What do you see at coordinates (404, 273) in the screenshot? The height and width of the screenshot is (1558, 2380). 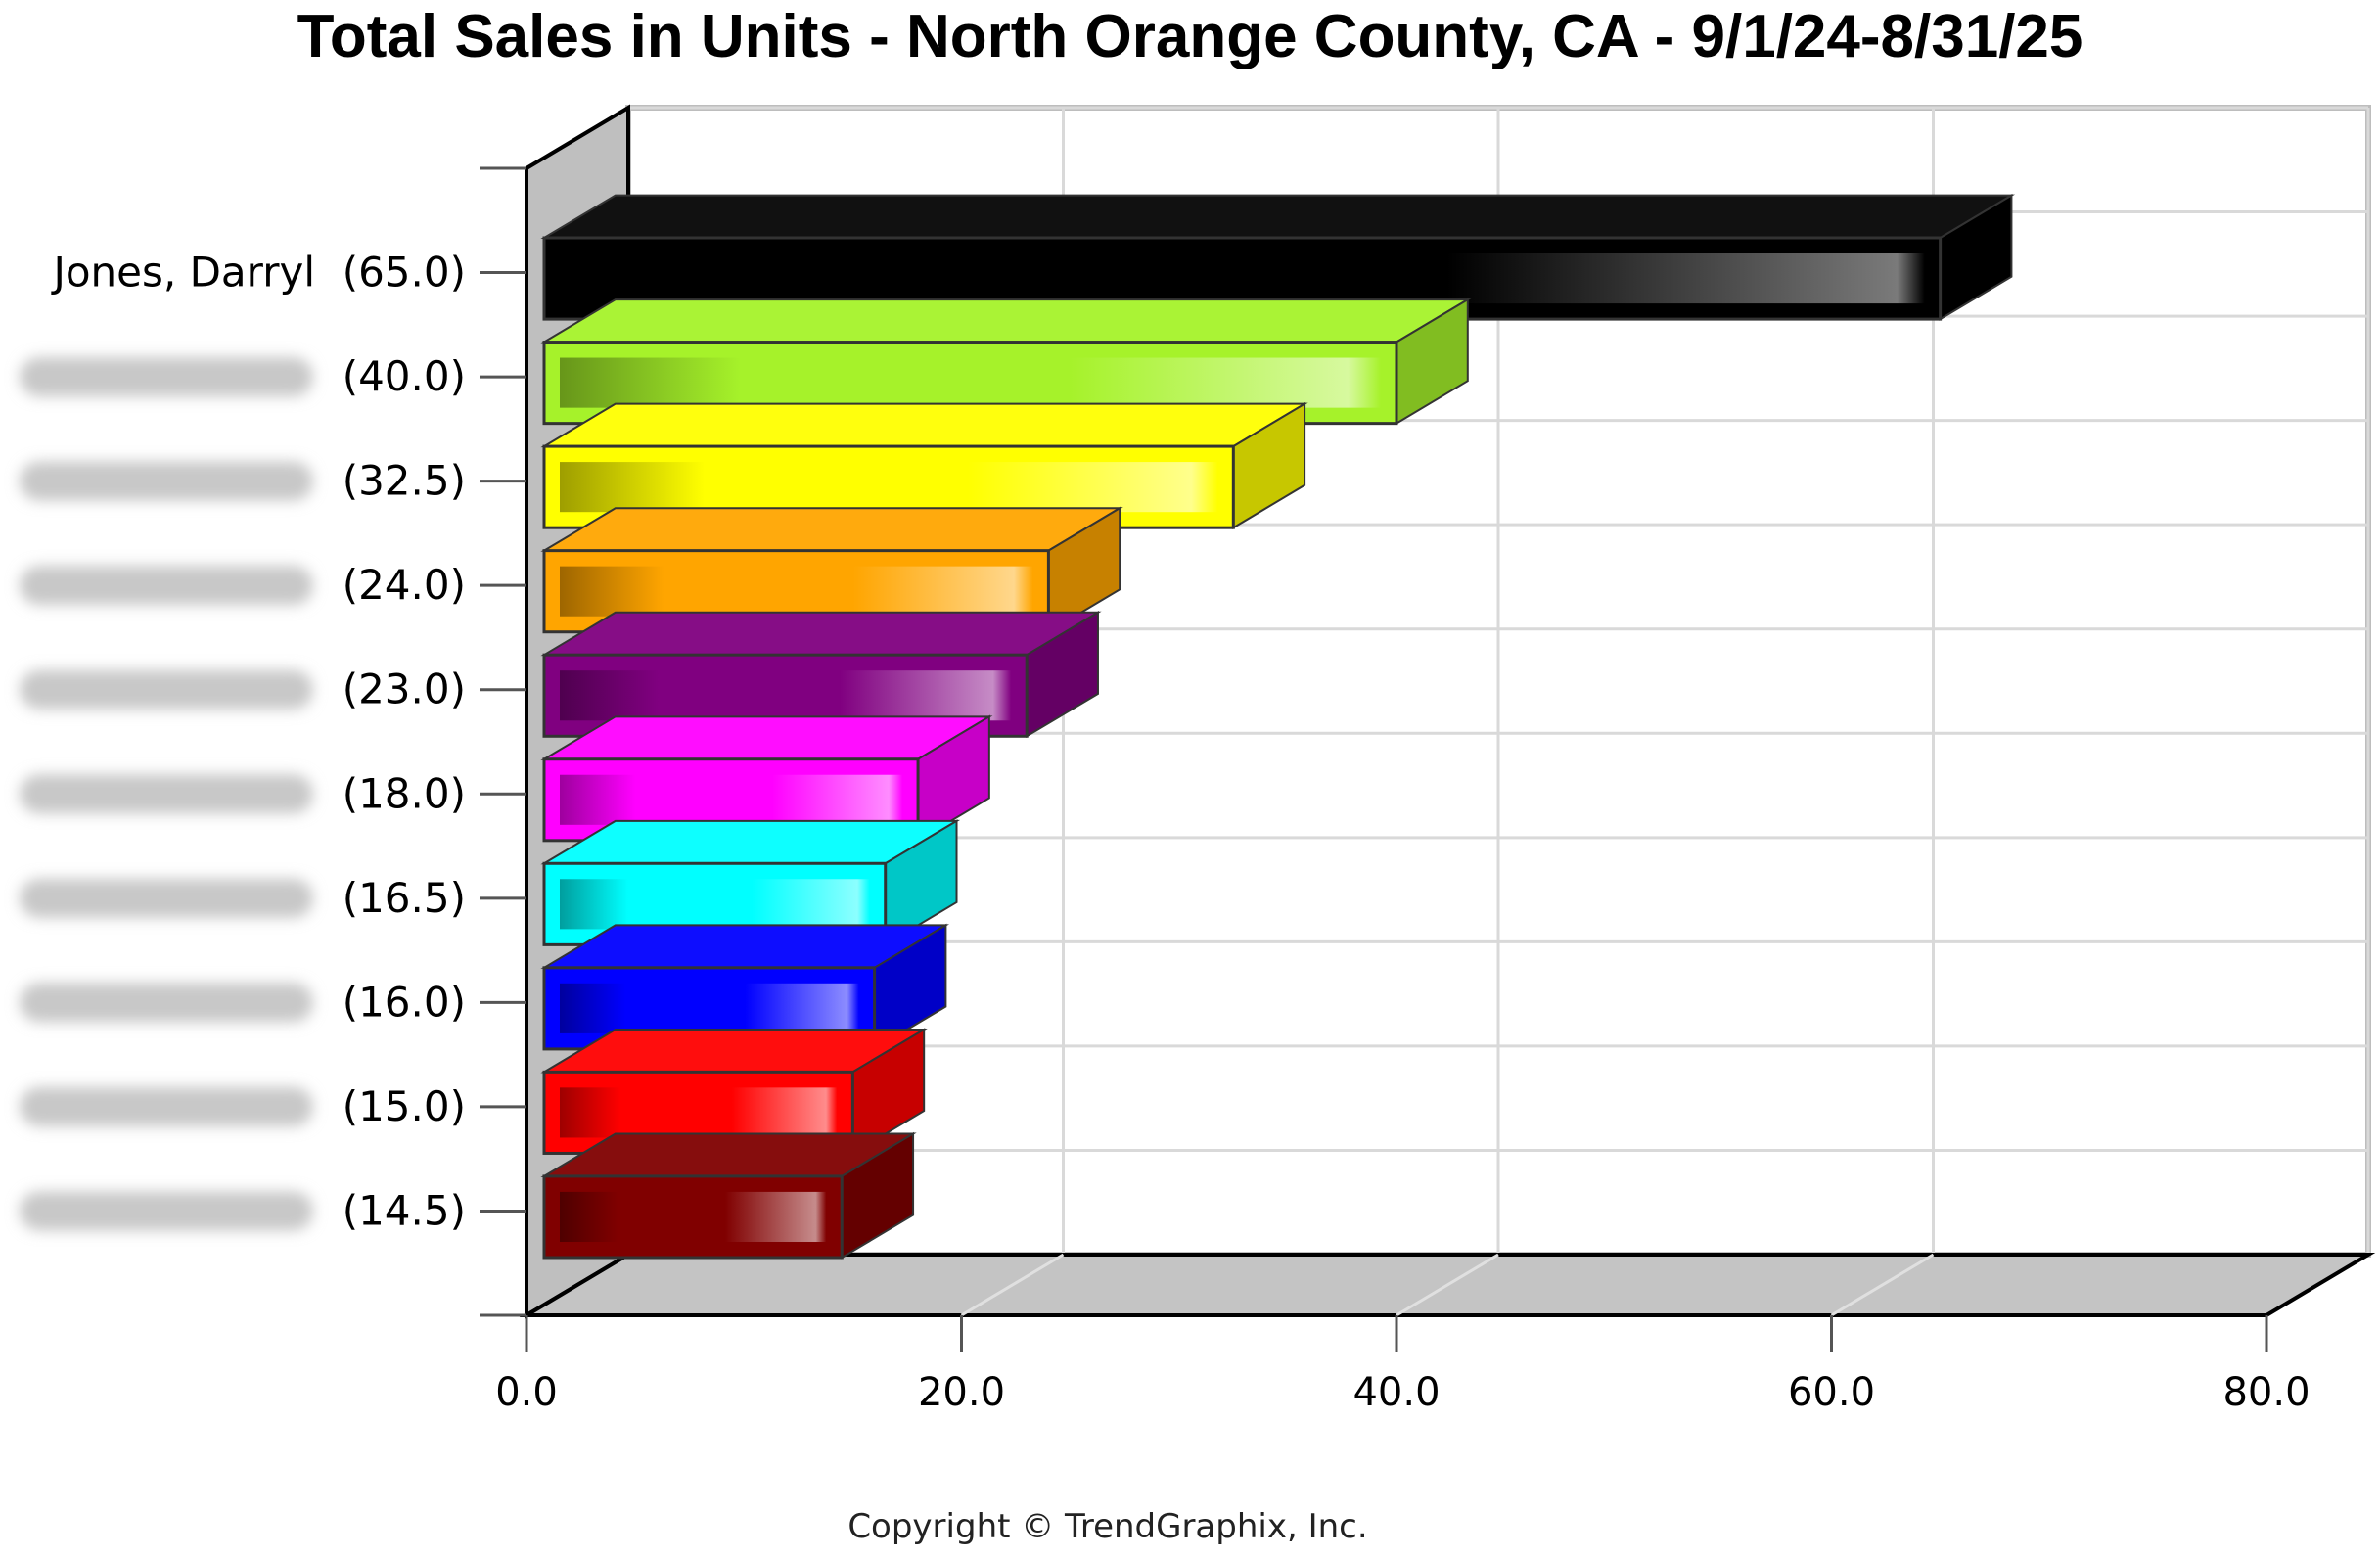 I see `category-value-label: (65.0)` at bounding box center [404, 273].